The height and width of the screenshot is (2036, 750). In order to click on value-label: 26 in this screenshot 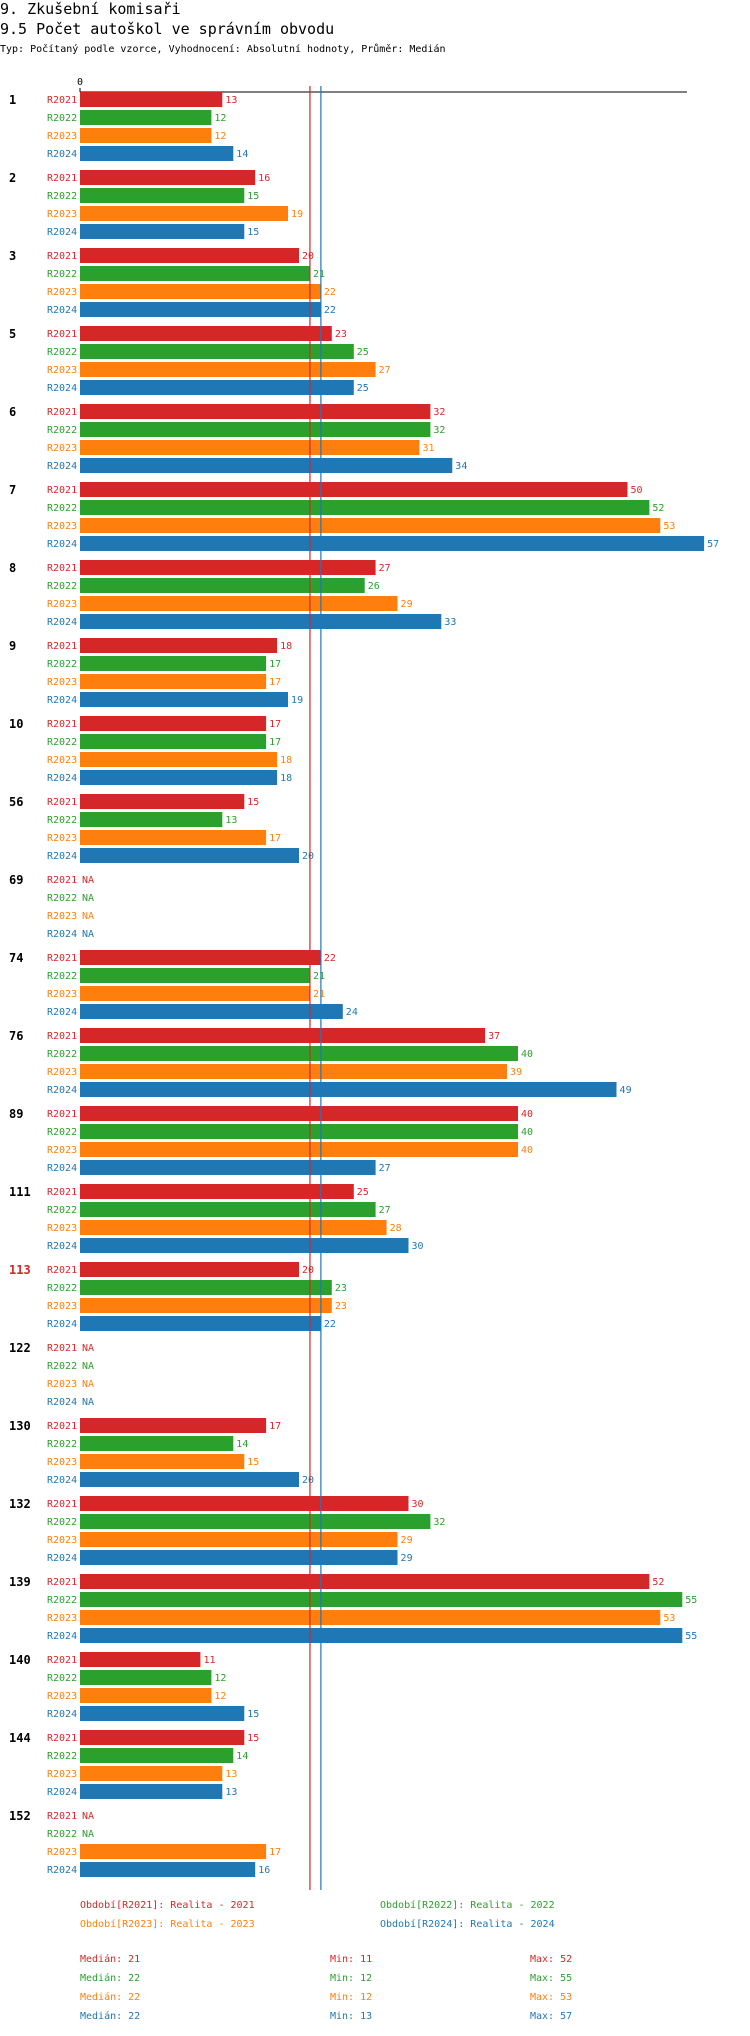, I will do `click(374, 586)`.